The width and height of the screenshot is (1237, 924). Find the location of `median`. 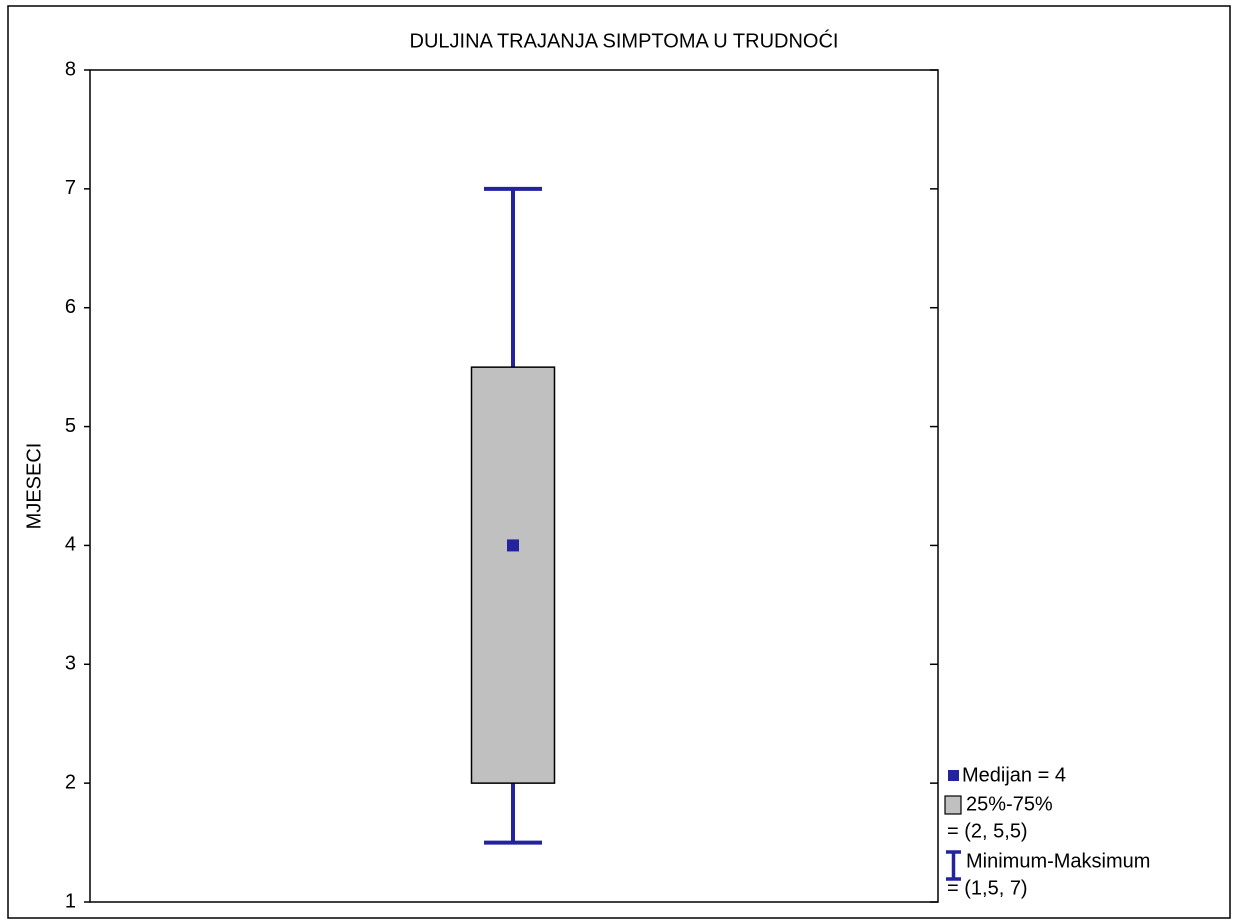

median is located at coordinates (513, 545).